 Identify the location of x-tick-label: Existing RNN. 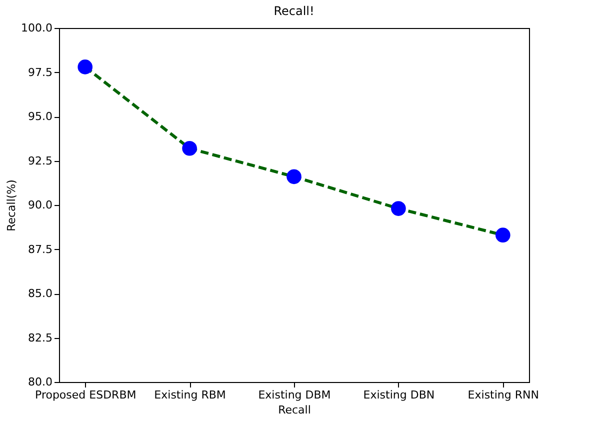
(503, 395).